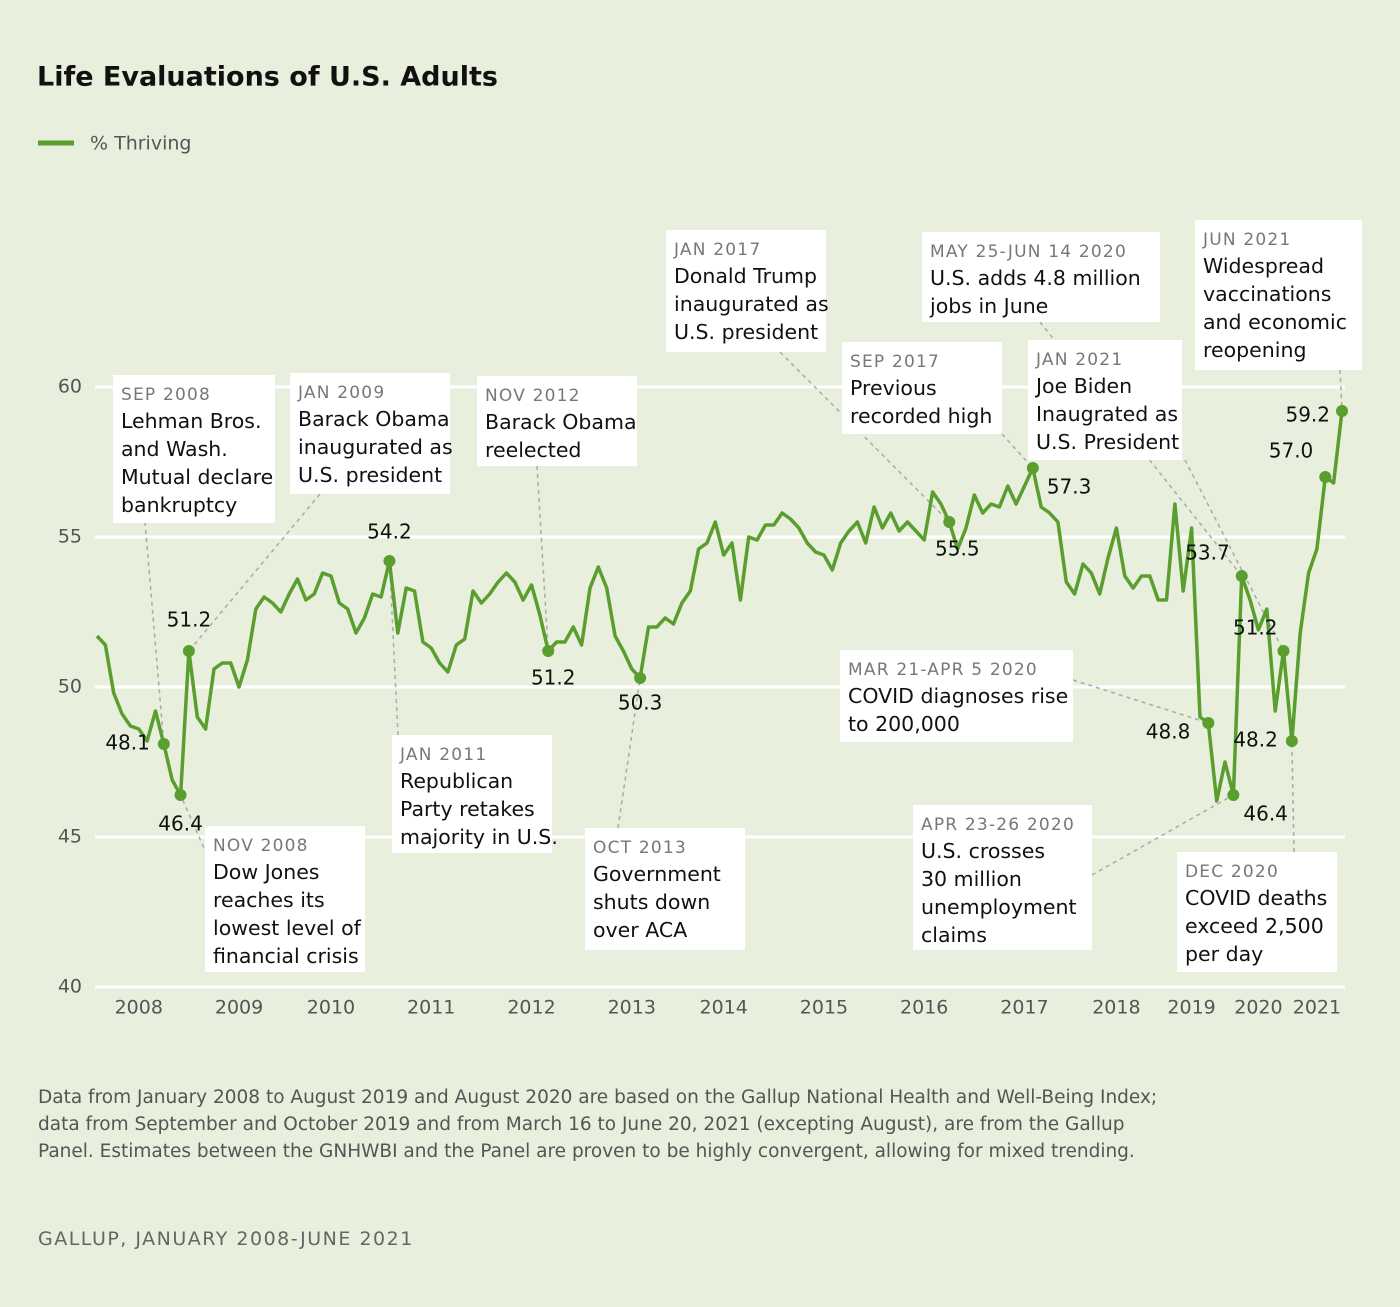 Image resolution: width=1400 pixels, height=1307 pixels. I want to click on legend-label: % Thriving, so click(140, 144).